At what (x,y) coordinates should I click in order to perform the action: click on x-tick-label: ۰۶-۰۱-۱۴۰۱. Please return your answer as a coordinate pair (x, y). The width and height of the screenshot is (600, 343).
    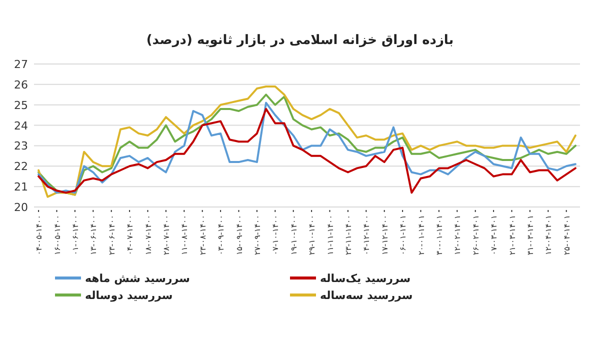
    Looking at the image, I should click on (403, 235).